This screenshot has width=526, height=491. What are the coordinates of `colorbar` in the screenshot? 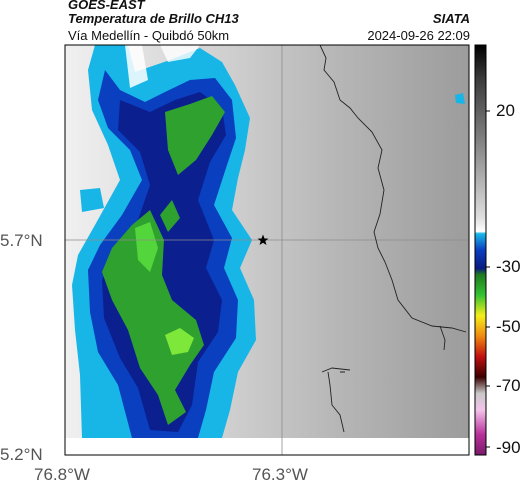 It's located at (480, 250).